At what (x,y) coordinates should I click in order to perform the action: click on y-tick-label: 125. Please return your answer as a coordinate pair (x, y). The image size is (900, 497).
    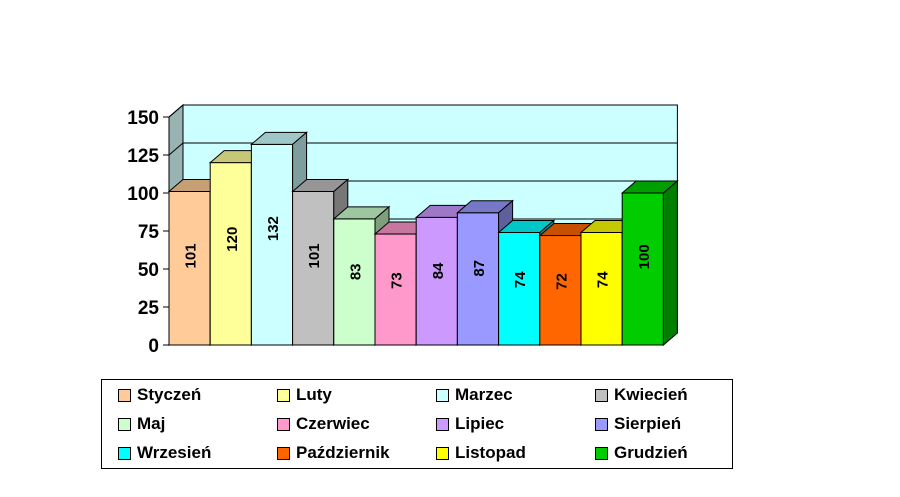
    Looking at the image, I should click on (143, 156).